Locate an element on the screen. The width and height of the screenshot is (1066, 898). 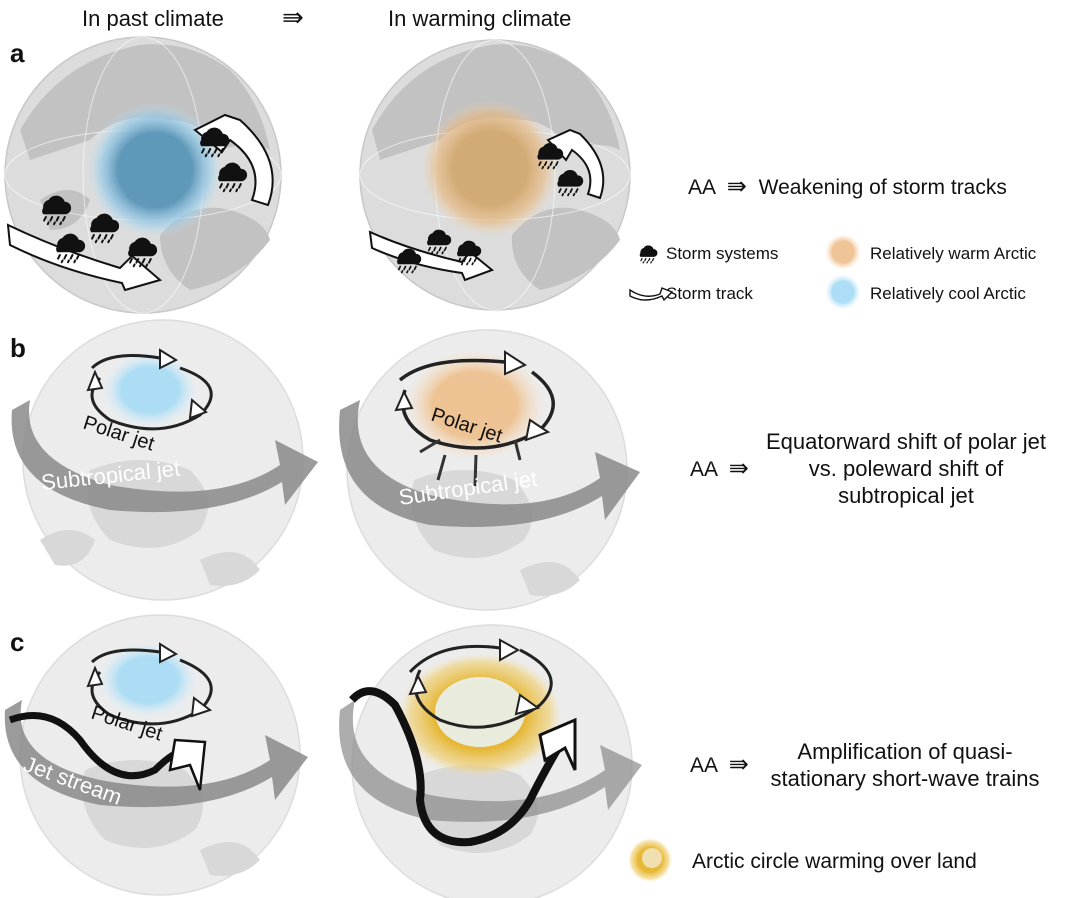
panel-b-result-line3: subtropical jet is located at coordinates (906, 495).